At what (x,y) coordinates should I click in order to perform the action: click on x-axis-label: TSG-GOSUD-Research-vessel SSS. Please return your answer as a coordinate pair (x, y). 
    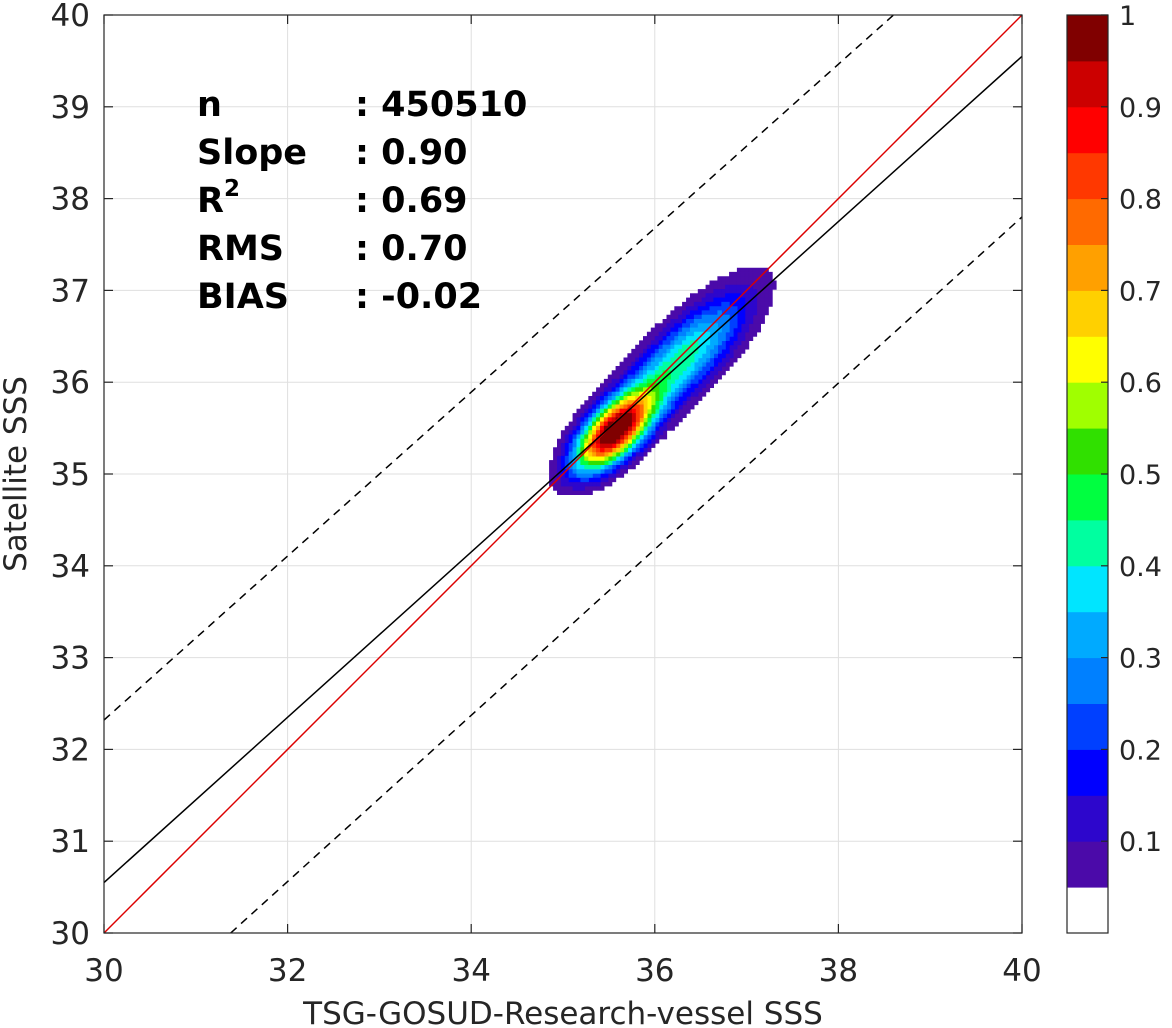
    Looking at the image, I should click on (562, 1012).